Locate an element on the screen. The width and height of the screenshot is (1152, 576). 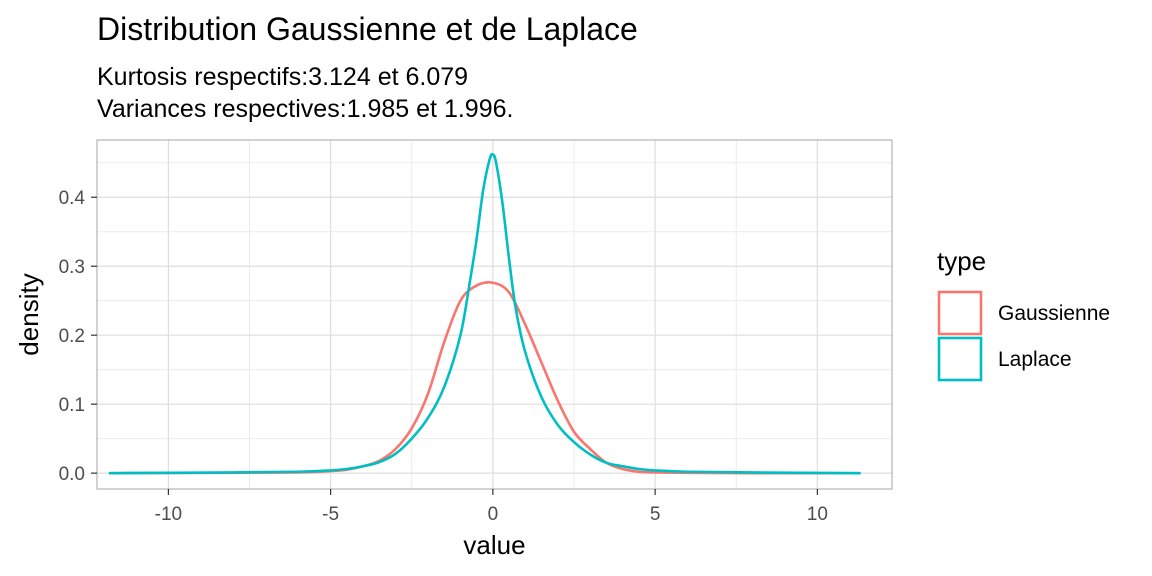
legend-items: Gaussienne Laplace is located at coordinates (1023, 336).